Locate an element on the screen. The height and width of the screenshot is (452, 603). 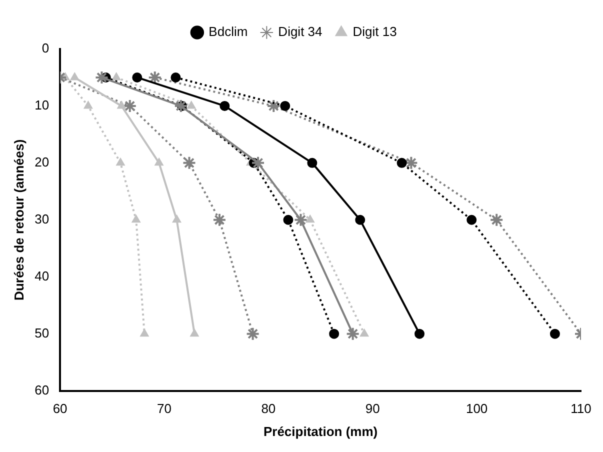
x-tick-label: 110 is located at coordinates (581, 408).